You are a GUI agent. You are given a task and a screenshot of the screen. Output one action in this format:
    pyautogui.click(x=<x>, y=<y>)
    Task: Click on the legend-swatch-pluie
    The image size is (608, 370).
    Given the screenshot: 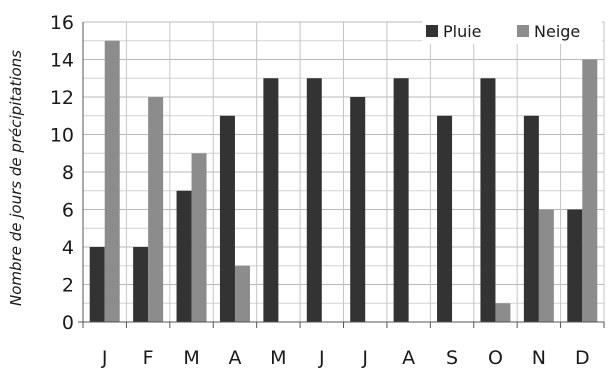 What is the action you would take?
    pyautogui.click(x=432, y=31)
    